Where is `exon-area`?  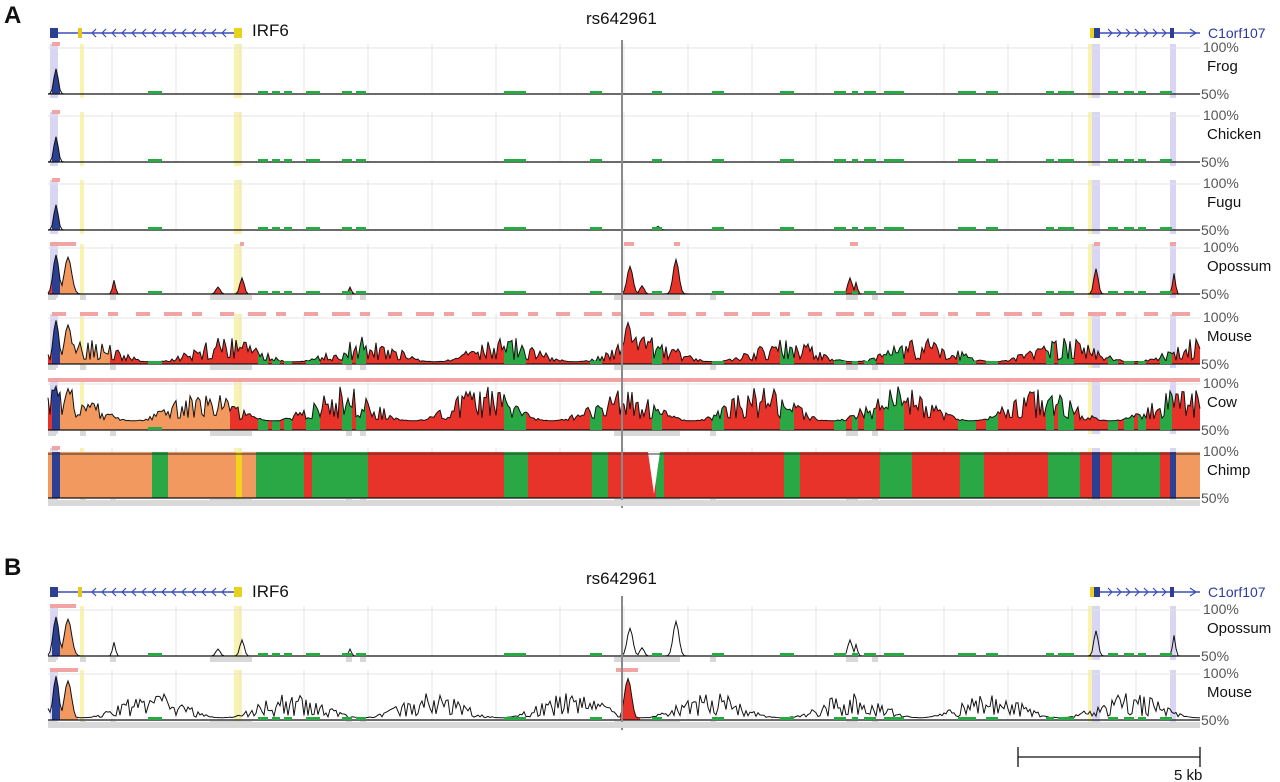 exon-area is located at coordinates (56, 149).